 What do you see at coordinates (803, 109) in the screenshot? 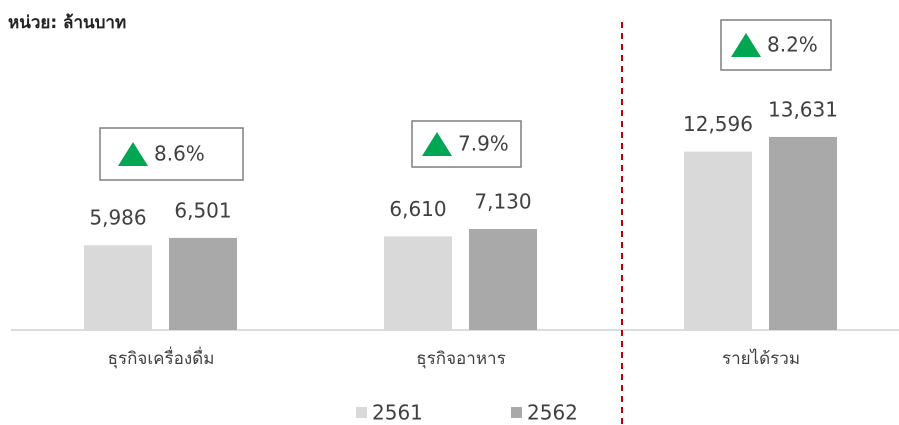
I see `value-label: 13,631` at bounding box center [803, 109].